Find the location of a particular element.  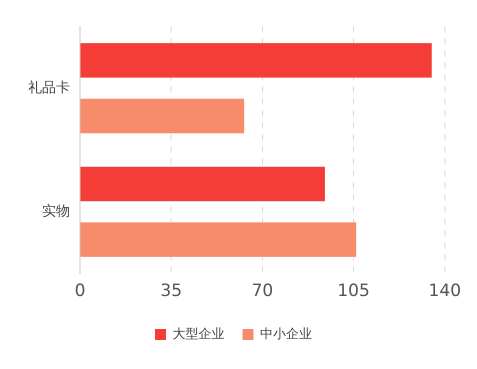

x-tick-label: 0 is located at coordinates (80, 291).